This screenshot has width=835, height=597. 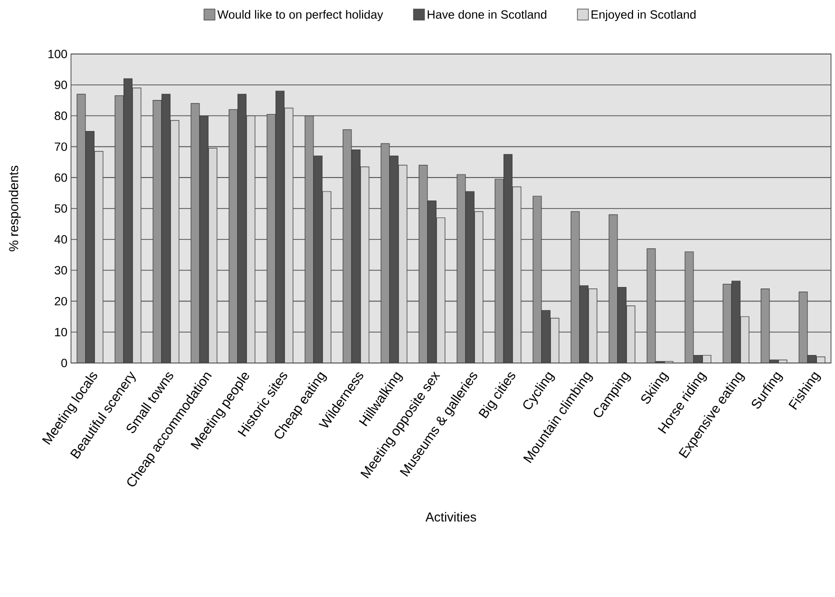 What do you see at coordinates (61, 85) in the screenshot?
I see `y-tick-label: 90` at bounding box center [61, 85].